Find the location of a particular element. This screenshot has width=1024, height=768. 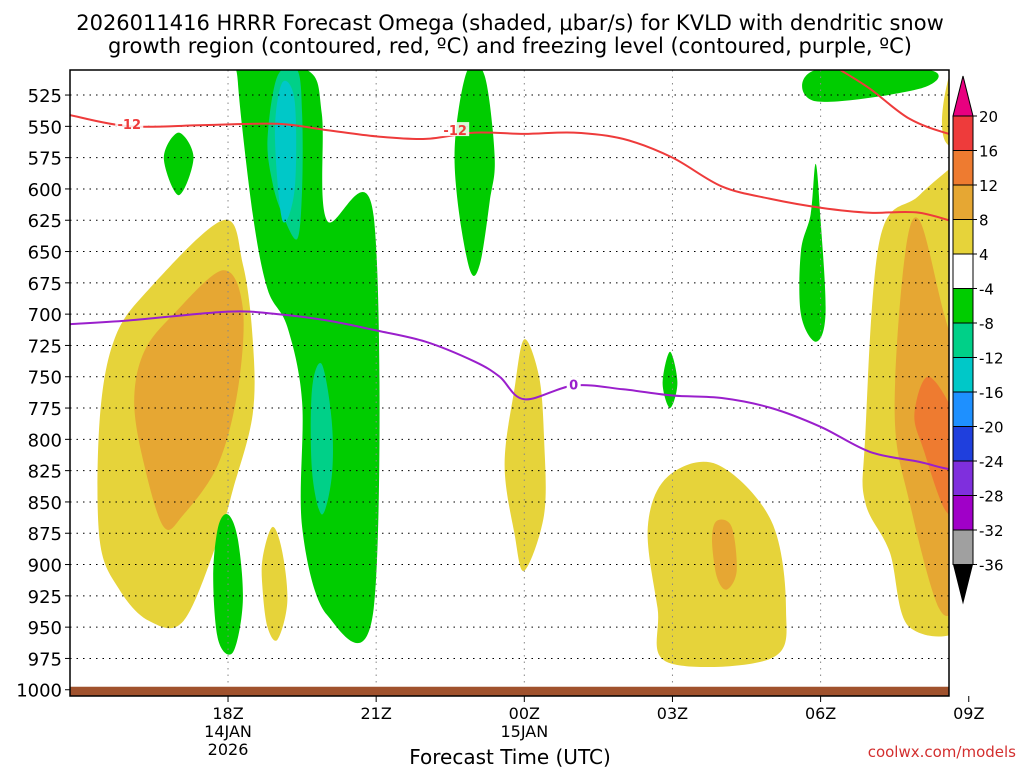

colorbar-label: 4 is located at coordinates (984, 255).